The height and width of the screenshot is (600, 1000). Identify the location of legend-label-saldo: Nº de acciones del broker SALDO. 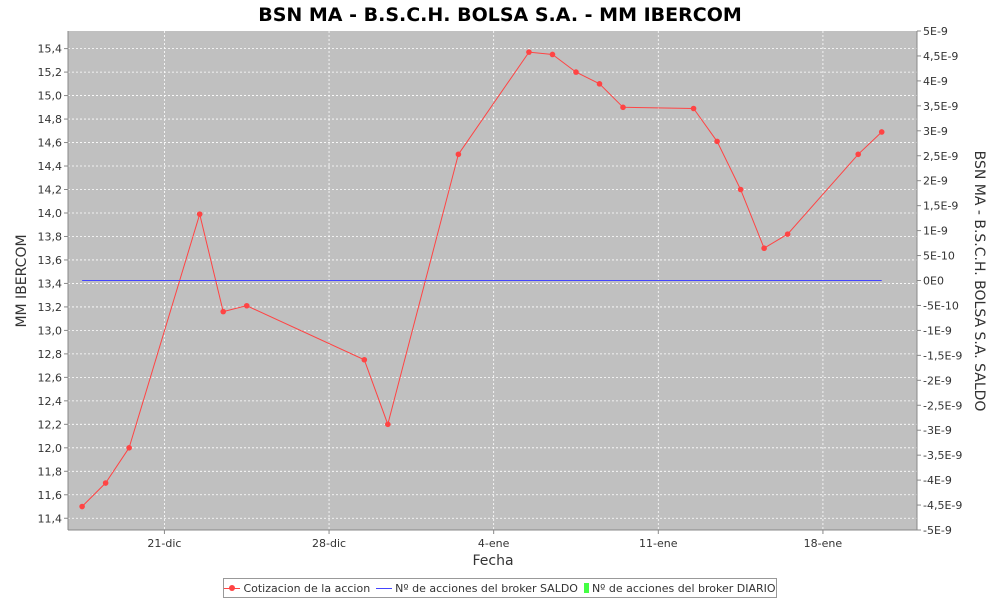
(486, 588).